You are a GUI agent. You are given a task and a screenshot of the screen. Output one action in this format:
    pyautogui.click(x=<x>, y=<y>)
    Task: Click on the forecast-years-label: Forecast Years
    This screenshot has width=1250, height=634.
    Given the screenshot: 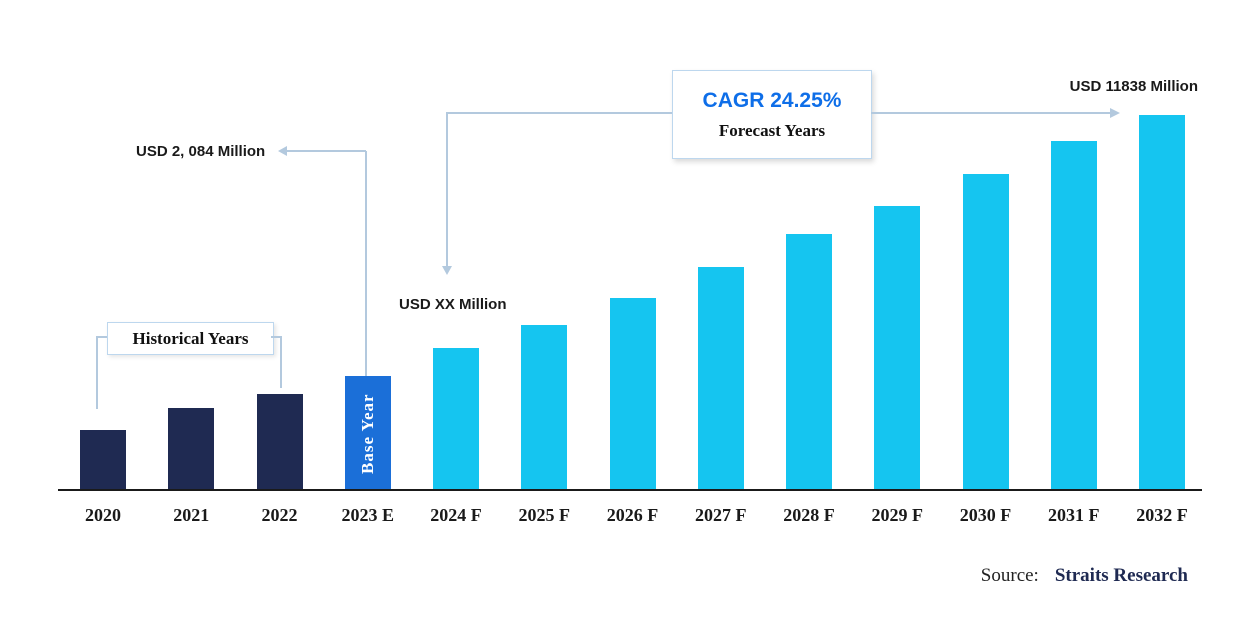 What is the action you would take?
    pyautogui.click(x=772, y=130)
    